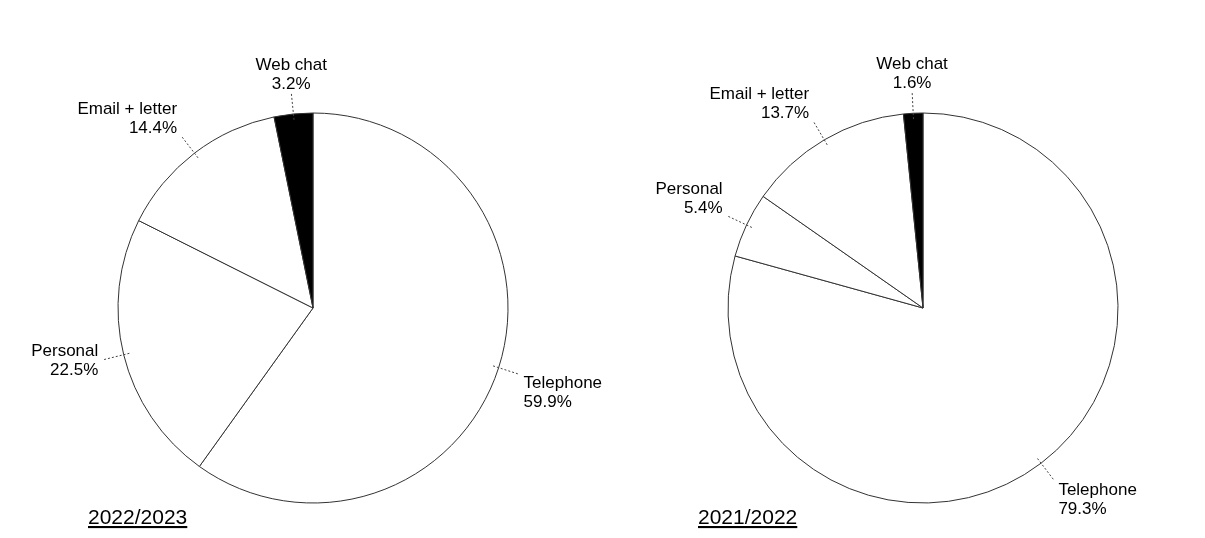 The width and height of the screenshot is (1205, 538). What do you see at coordinates (785, 112) in the screenshot?
I see `data-label: 13.7%` at bounding box center [785, 112].